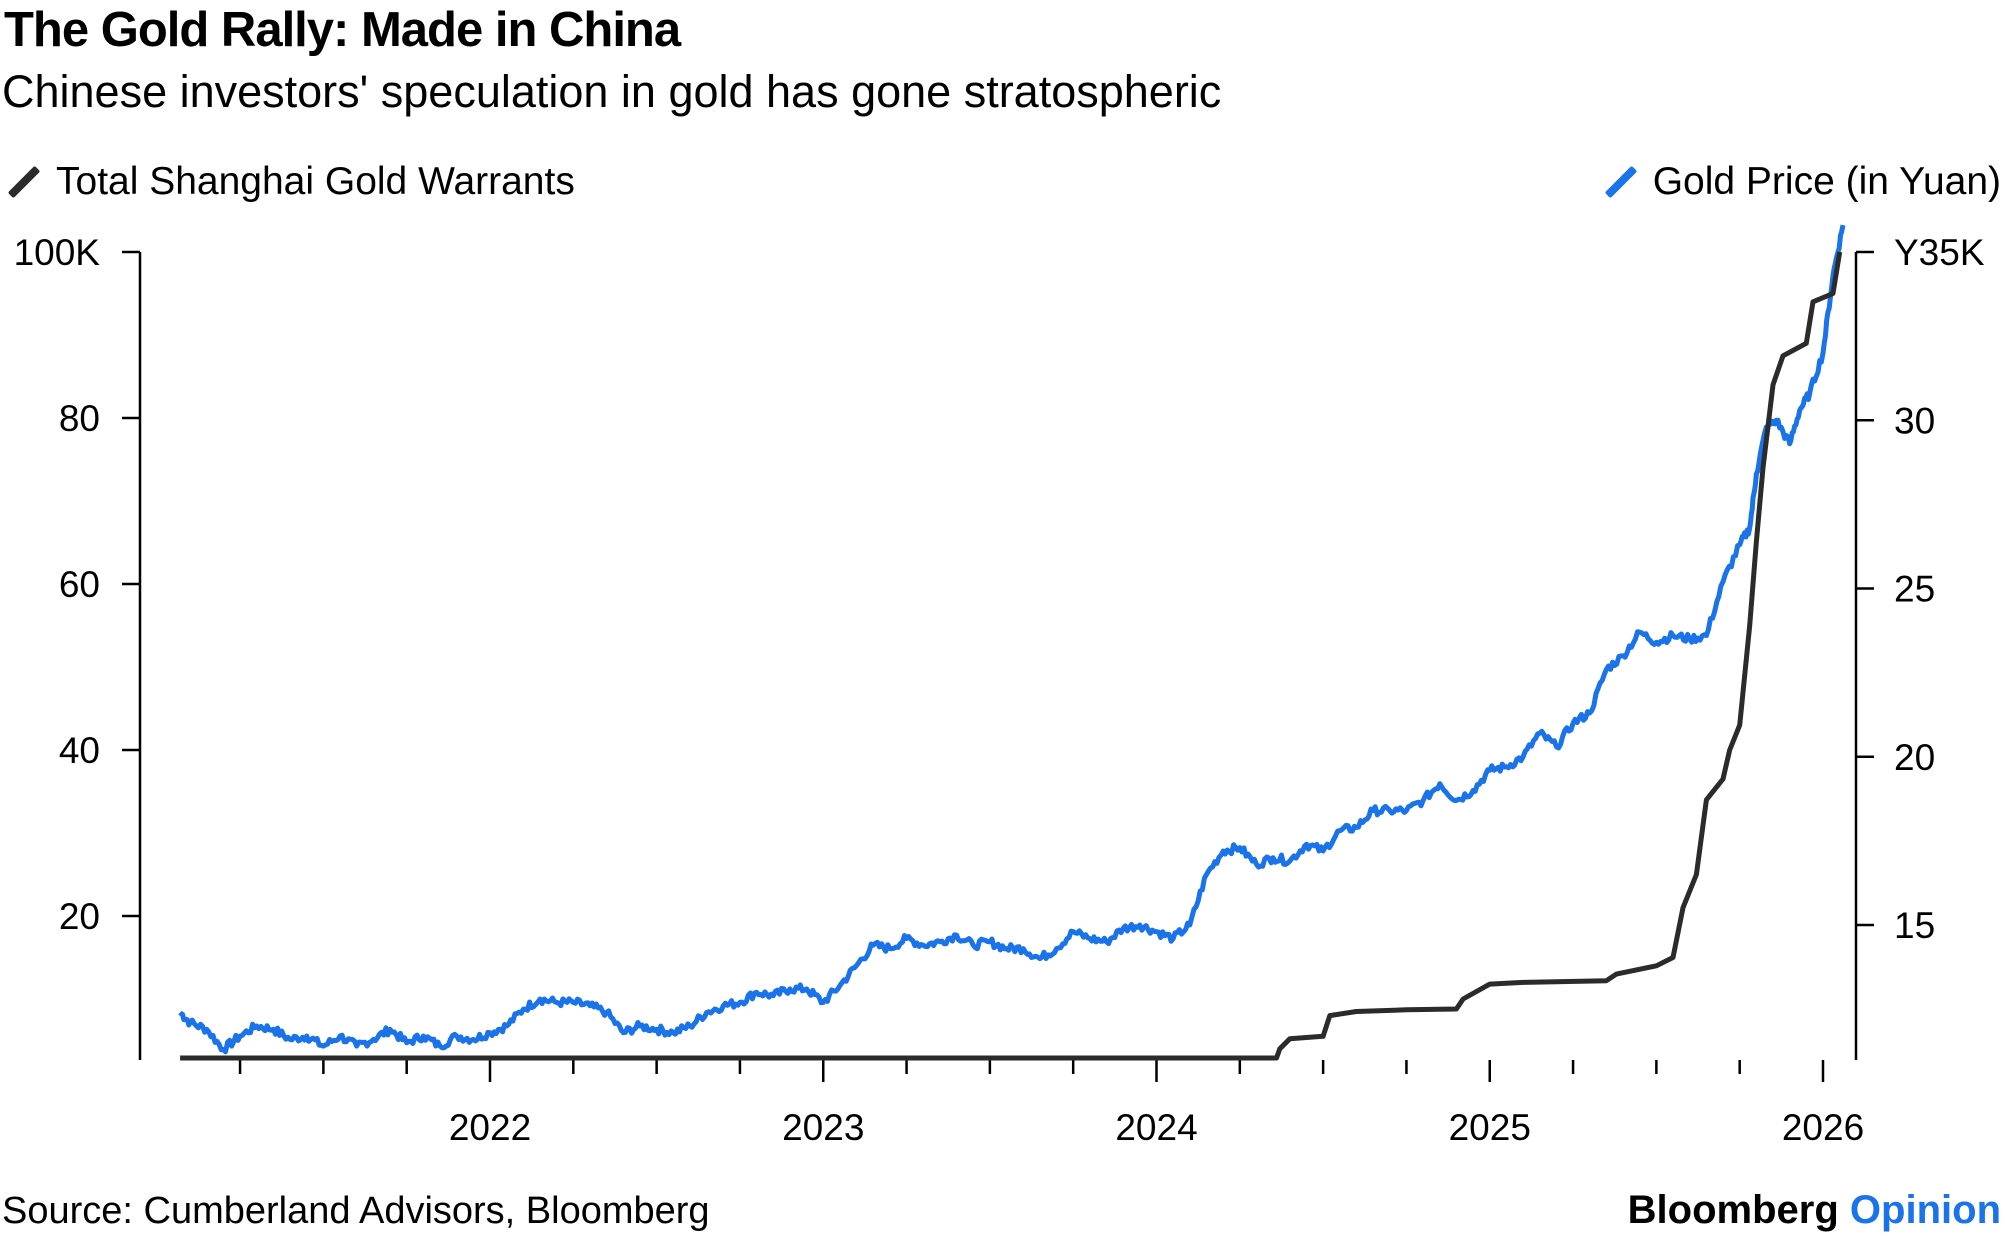  Describe the element at coordinates (356, 1211) in the screenshot. I see `source-note: Source: Cumberland Advisors, Bloomberg` at that location.